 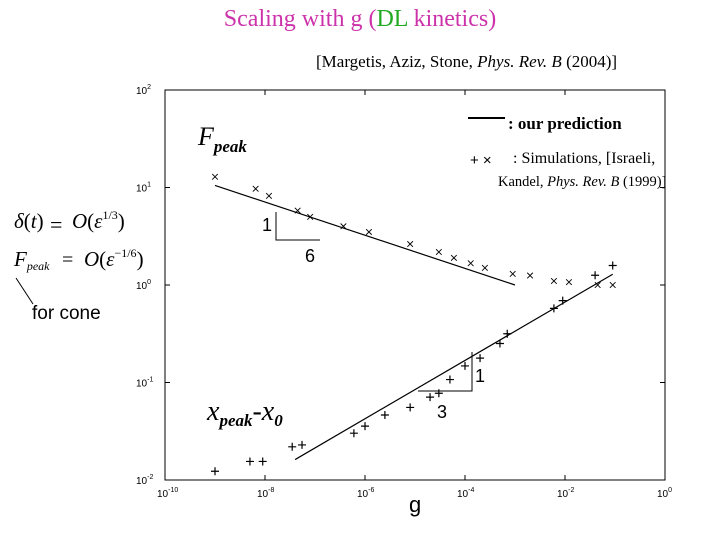 What do you see at coordinates (98, 220) in the screenshot?
I see `svg-text: O(ε1/3)` at bounding box center [98, 220].